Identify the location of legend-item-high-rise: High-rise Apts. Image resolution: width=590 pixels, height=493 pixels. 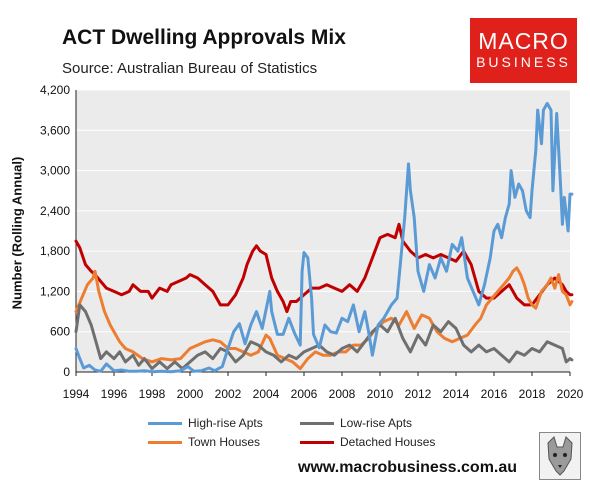
(205, 423).